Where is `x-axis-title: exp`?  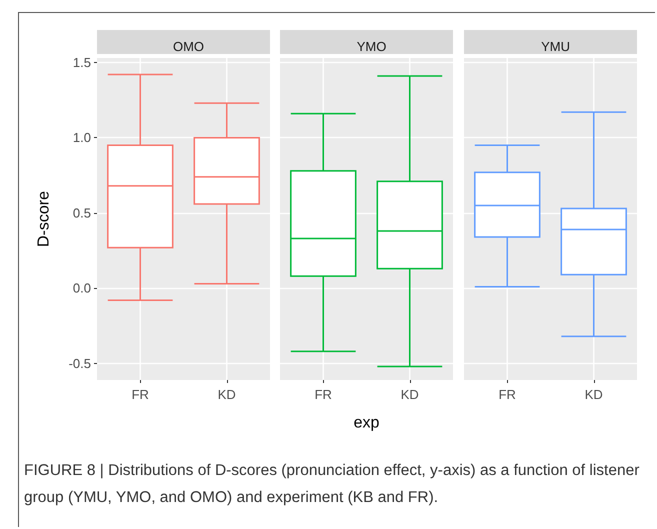
x-axis-title: exp is located at coordinates (367, 423).